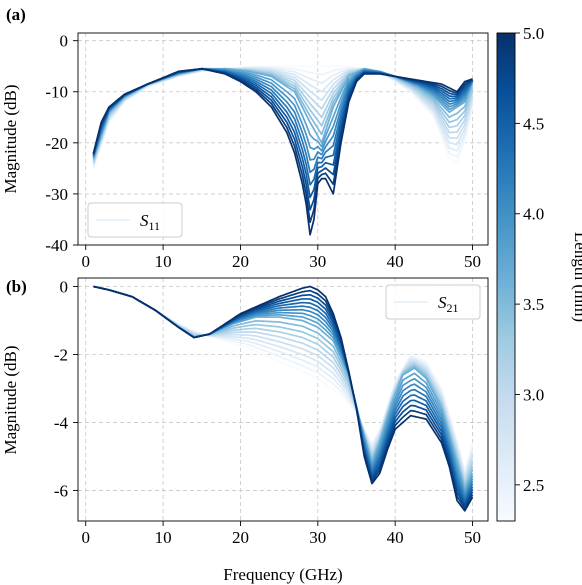  I want to click on svg-text: S21, so click(448, 304).